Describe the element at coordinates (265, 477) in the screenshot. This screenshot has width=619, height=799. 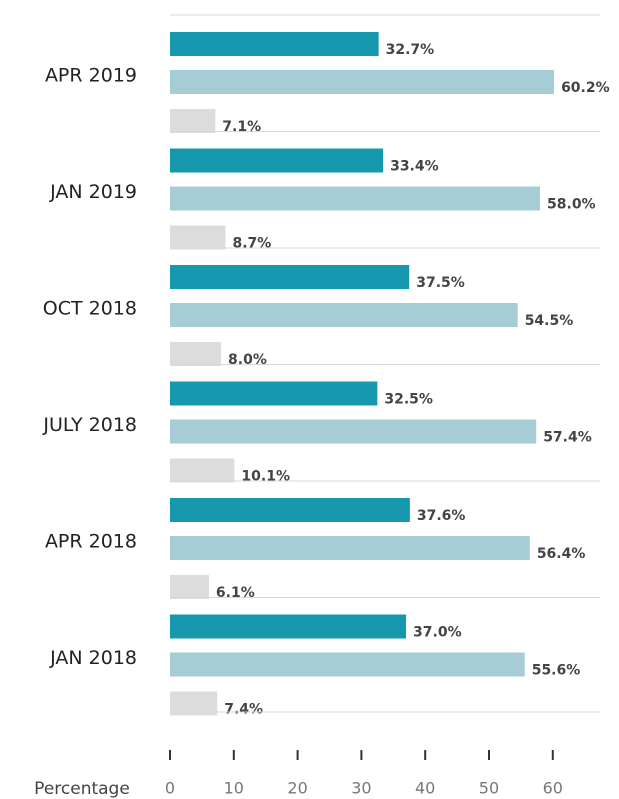
I see `value-label: 10.1%` at that location.